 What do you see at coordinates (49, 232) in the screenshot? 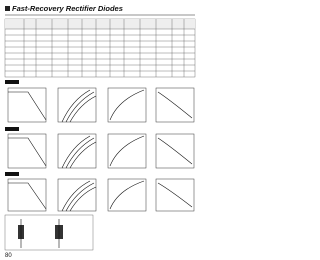
I see `outline-drawing` at bounding box center [49, 232].